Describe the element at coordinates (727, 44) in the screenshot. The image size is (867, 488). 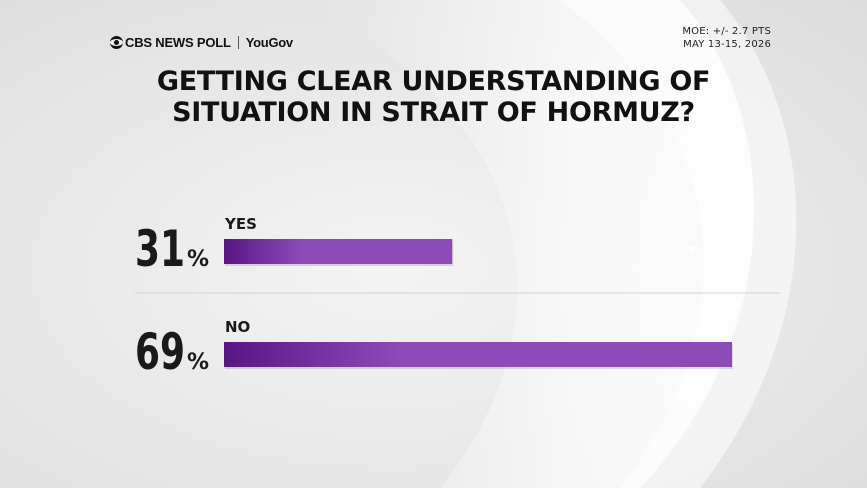
I see `poll-dates: MAY 13-15, 2026` at that location.